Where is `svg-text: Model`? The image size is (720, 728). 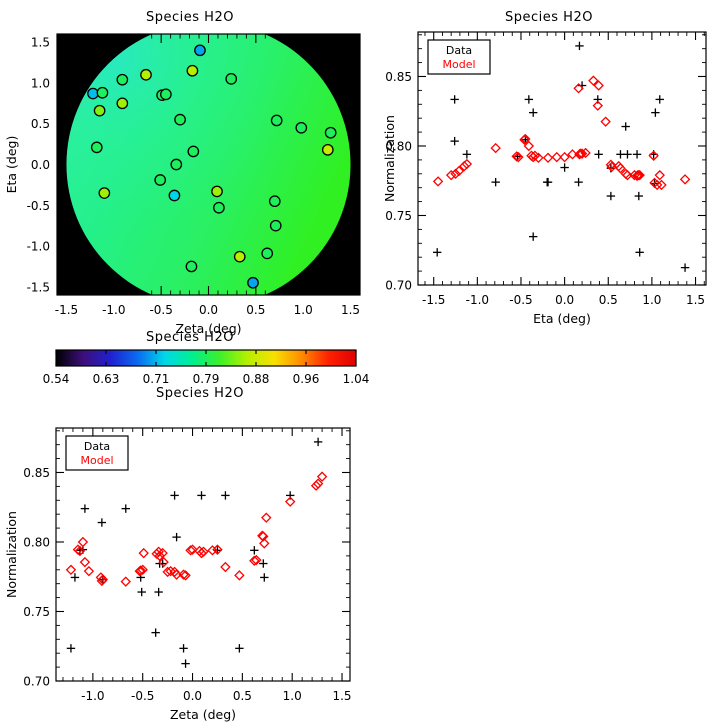 svg-text: Model is located at coordinates (96, 460).